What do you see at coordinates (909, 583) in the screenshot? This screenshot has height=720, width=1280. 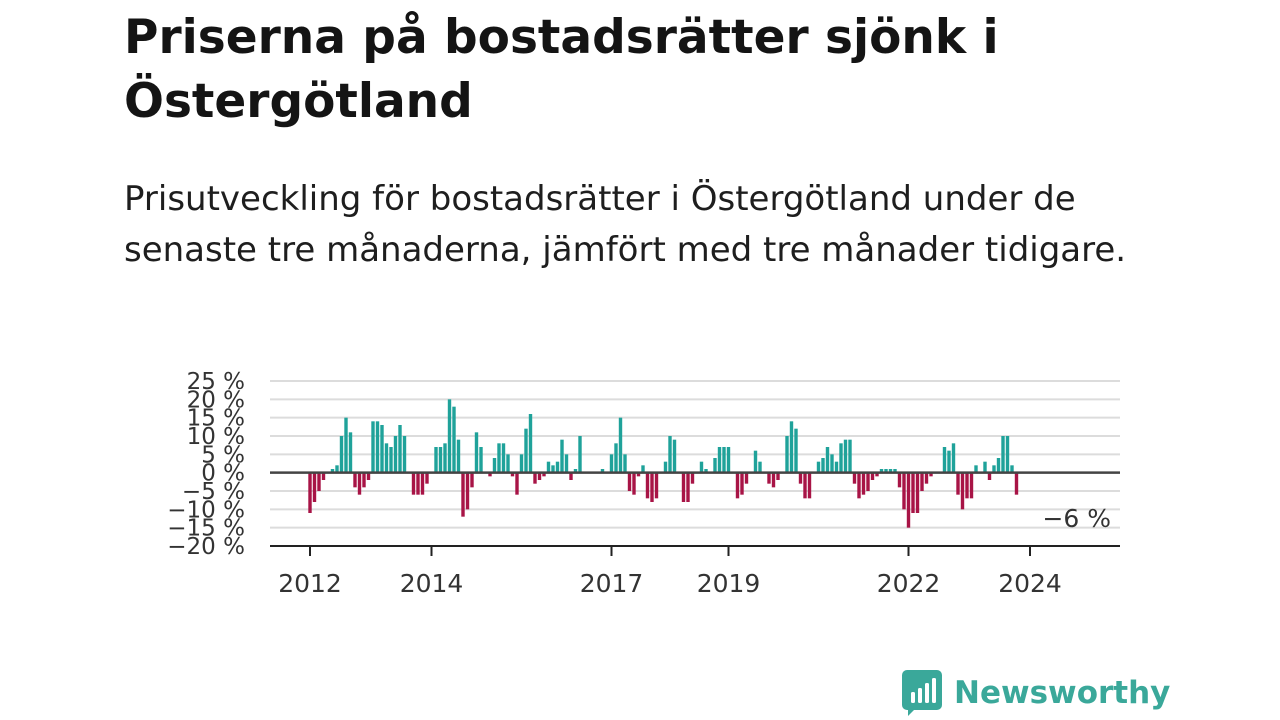 I see `x-tick-label: 2022` at bounding box center [909, 583].